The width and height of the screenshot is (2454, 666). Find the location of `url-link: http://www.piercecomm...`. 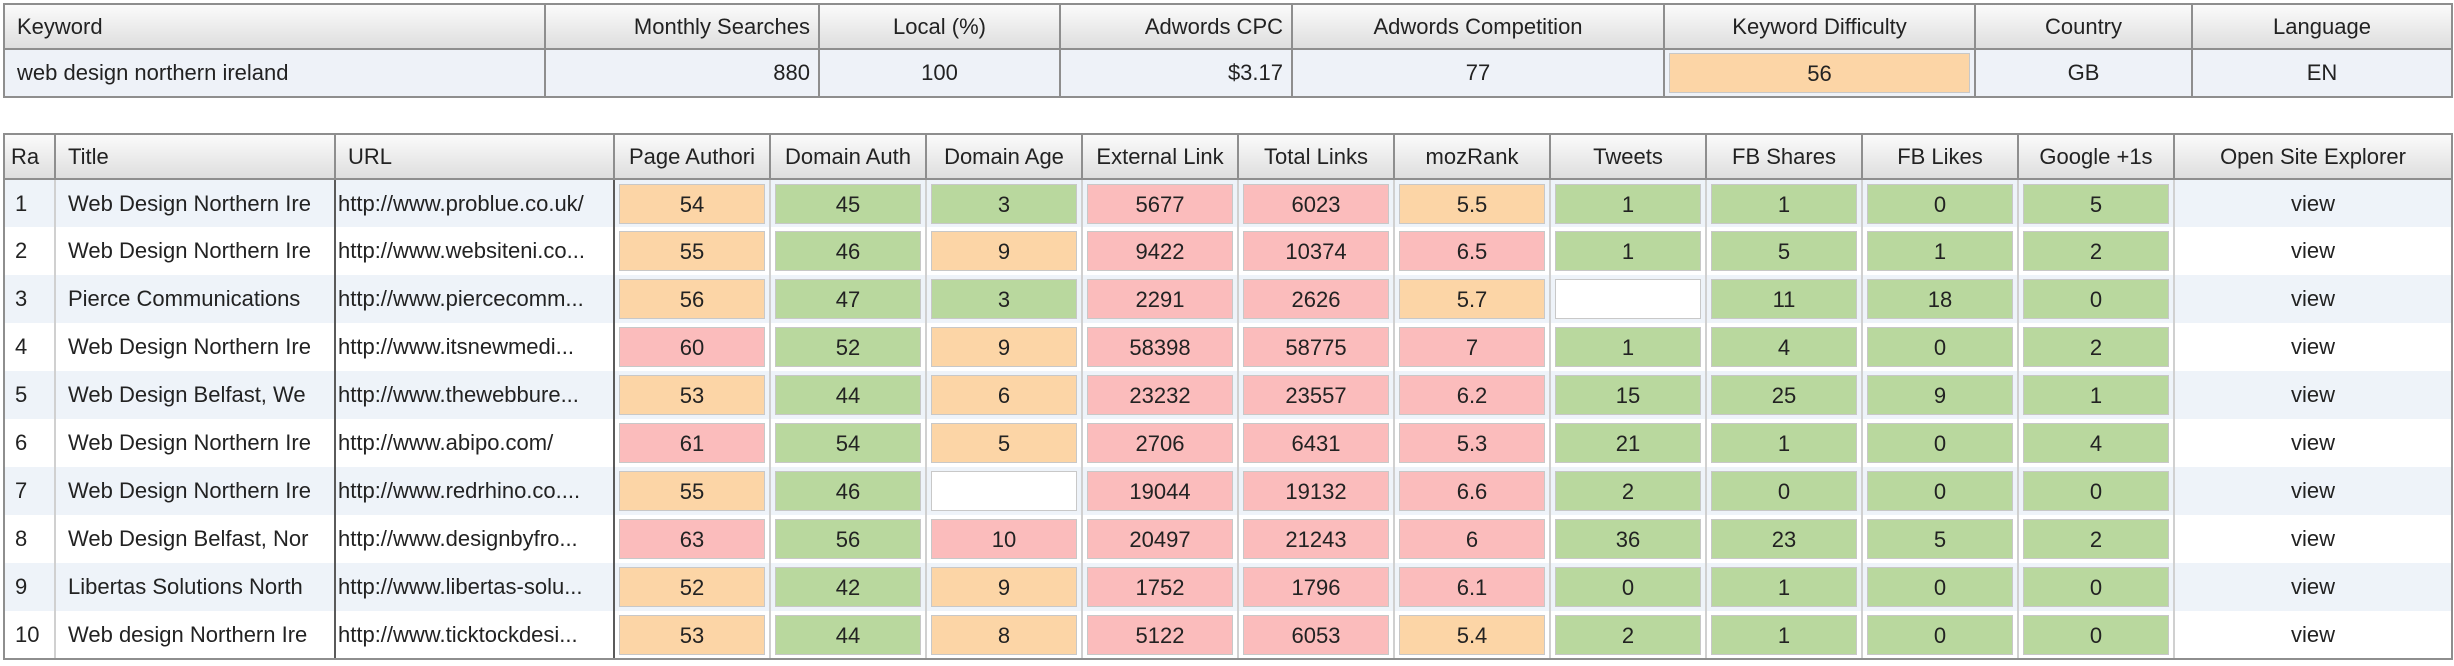

url-link: http://www.piercecomm... is located at coordinates (475, 299).